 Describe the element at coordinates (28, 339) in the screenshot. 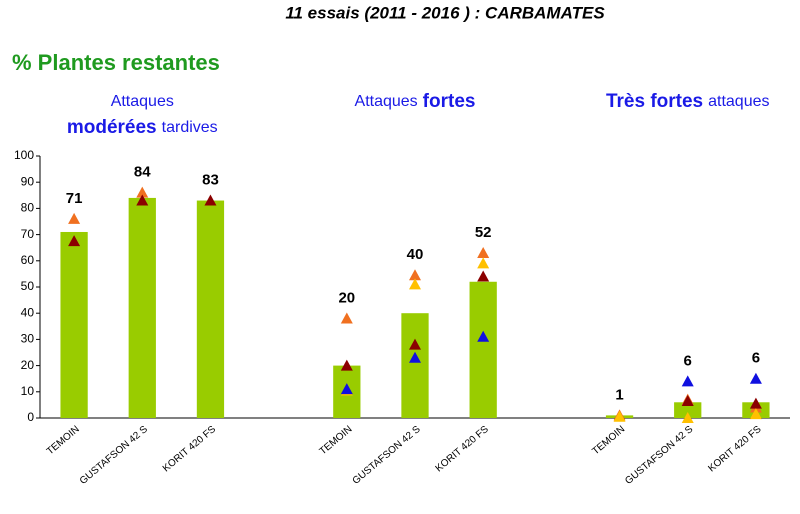

I see `y-tick-label: 30` at that location.